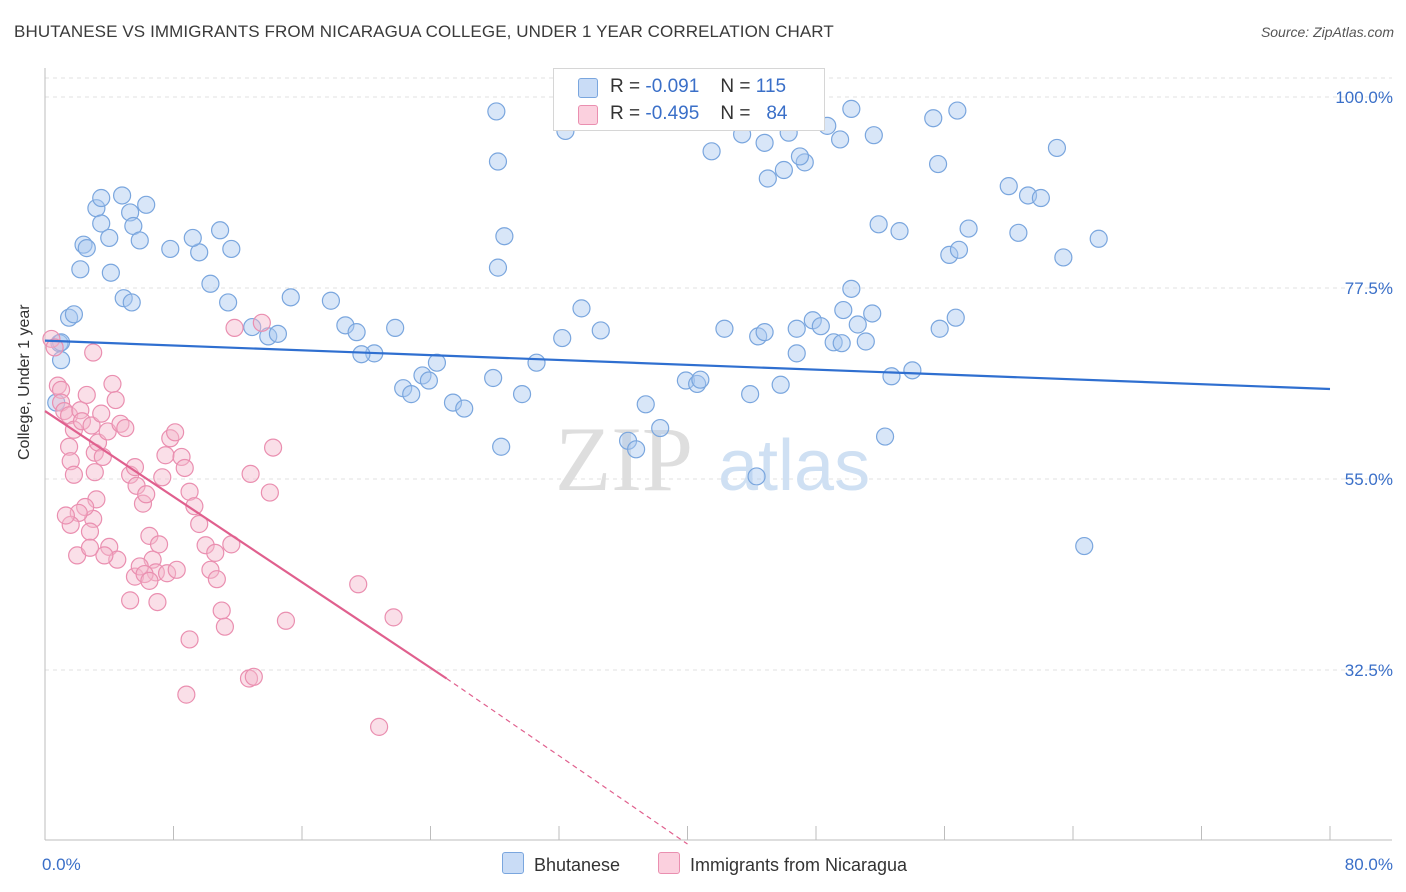 This screenshot has height=892, width=1406. I want to click on legend-label: Bhutanese, so click(577, 865).